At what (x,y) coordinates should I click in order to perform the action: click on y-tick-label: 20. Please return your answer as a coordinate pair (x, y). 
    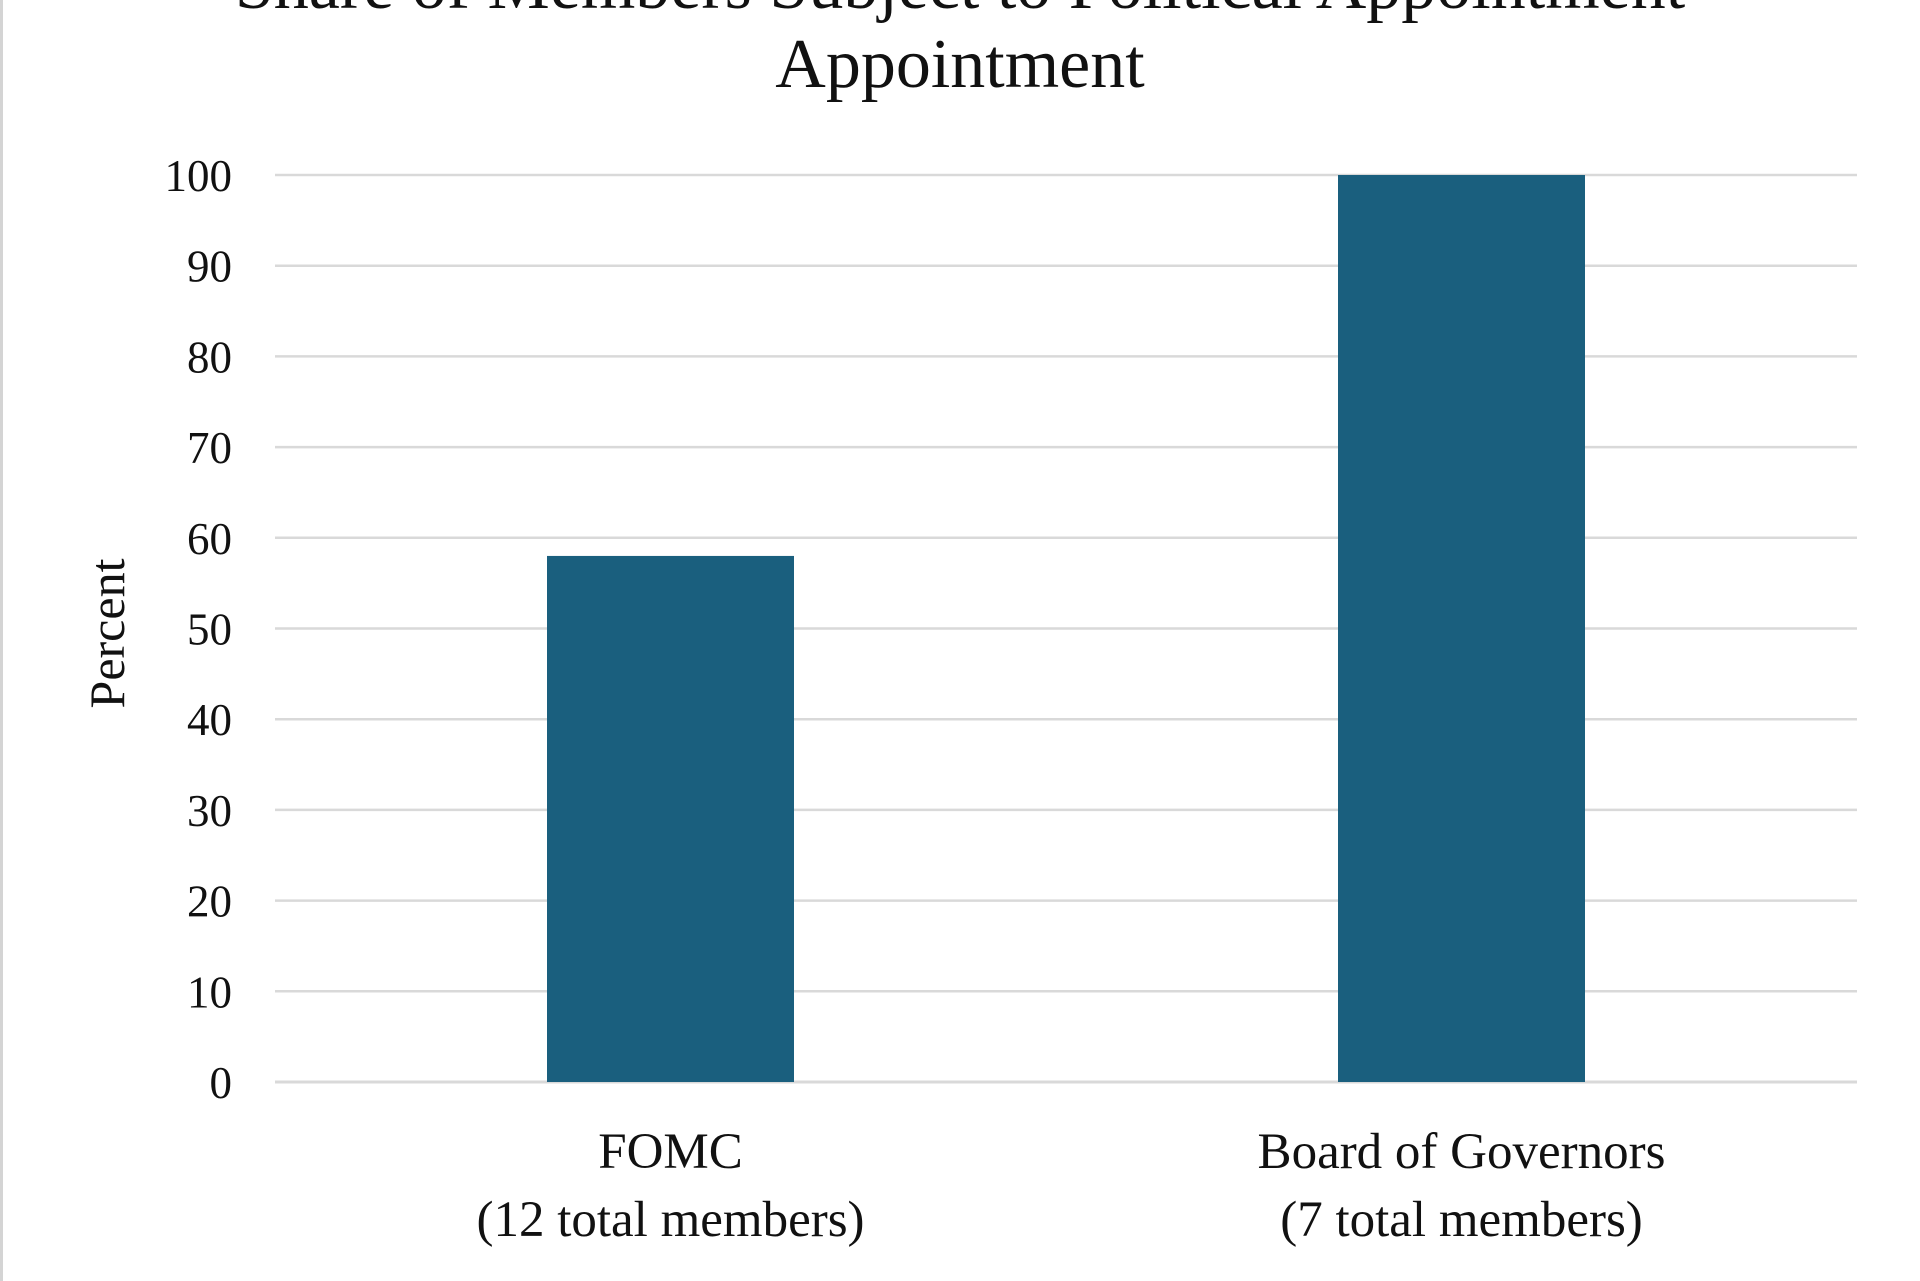
    Looking at the image, I should click on (209, 902).